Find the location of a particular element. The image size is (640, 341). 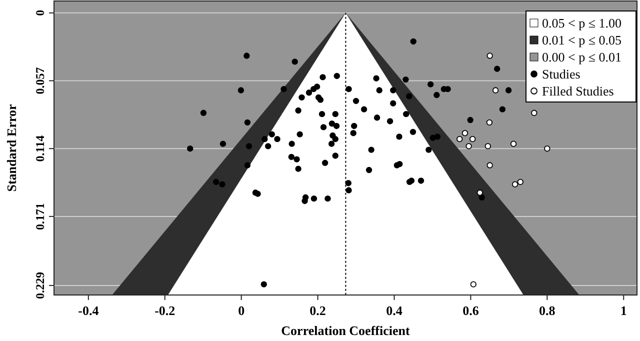

y-tick-label: 0 is located at coordinates (40, 13).